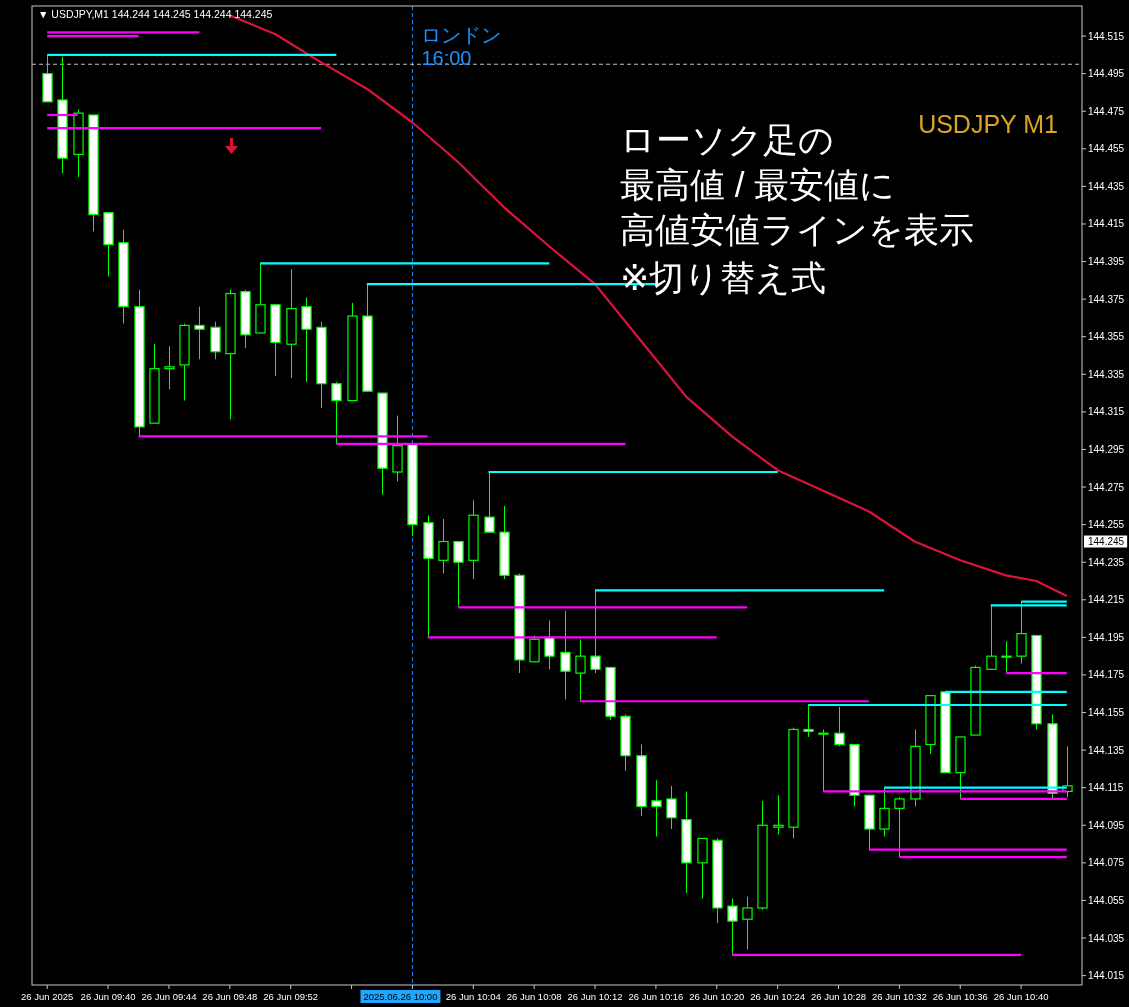 Image resolution: width=1129 pixels, height=1007 pixels. I want to click on y-tick-label: 144.515, so click(1106, 36).